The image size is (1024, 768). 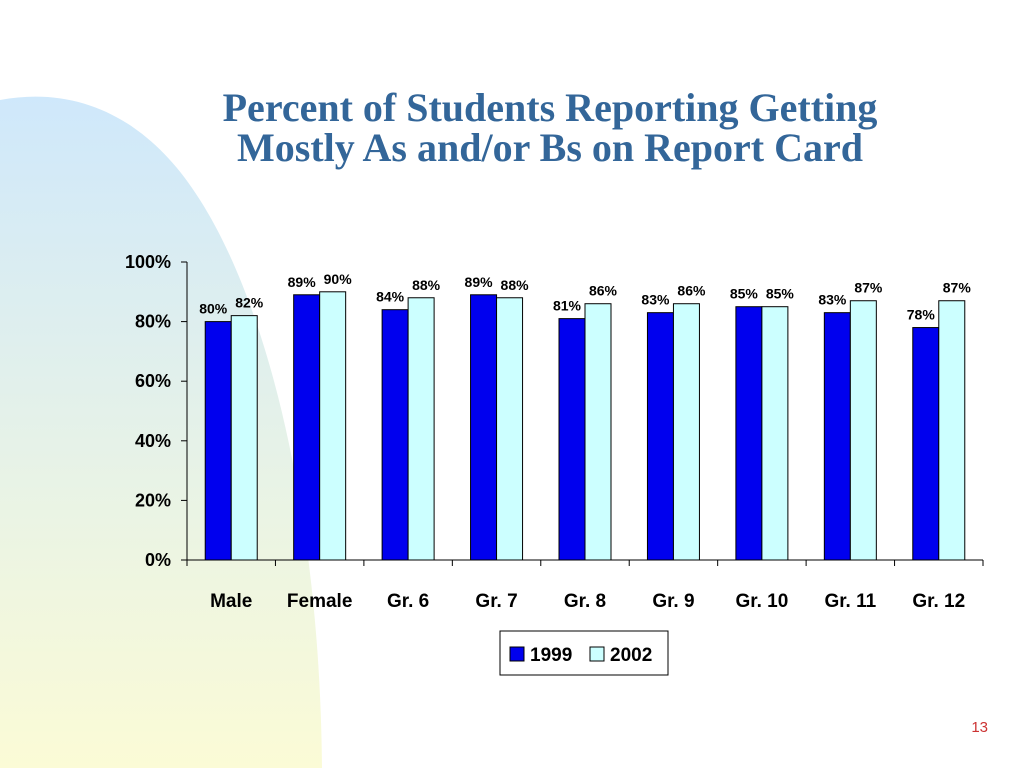 What do you see at coordinates (551, 655) in the screenshot?
I see `legend-label-1999: 1999` at bounding box center [551, 655].